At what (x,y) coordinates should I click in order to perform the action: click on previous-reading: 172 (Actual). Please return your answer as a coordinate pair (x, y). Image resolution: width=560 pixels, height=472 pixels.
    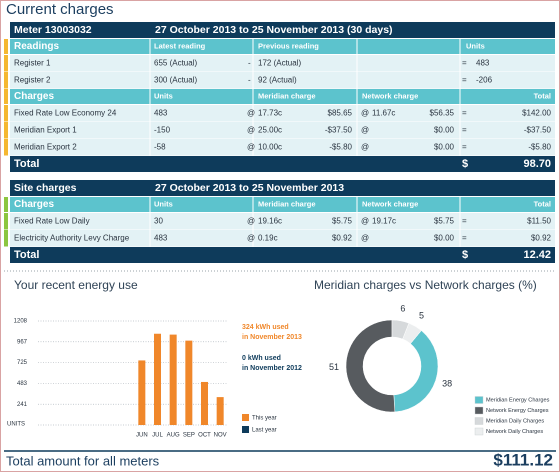
    Looking at the image, I should click on (279, 62).